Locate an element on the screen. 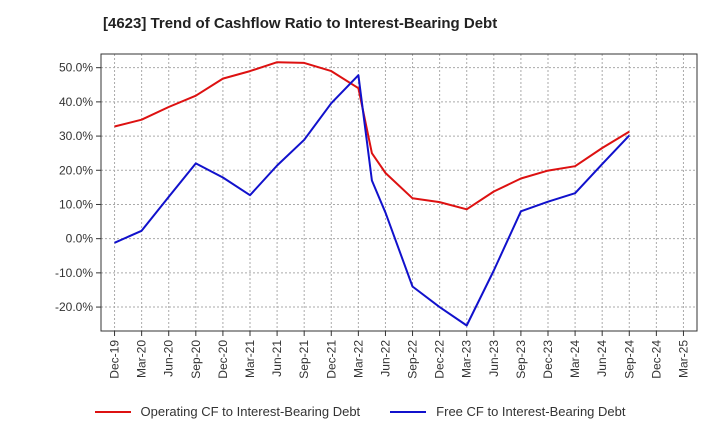  x-tick-label: Jun-20 is located at coordinates (169, 358).